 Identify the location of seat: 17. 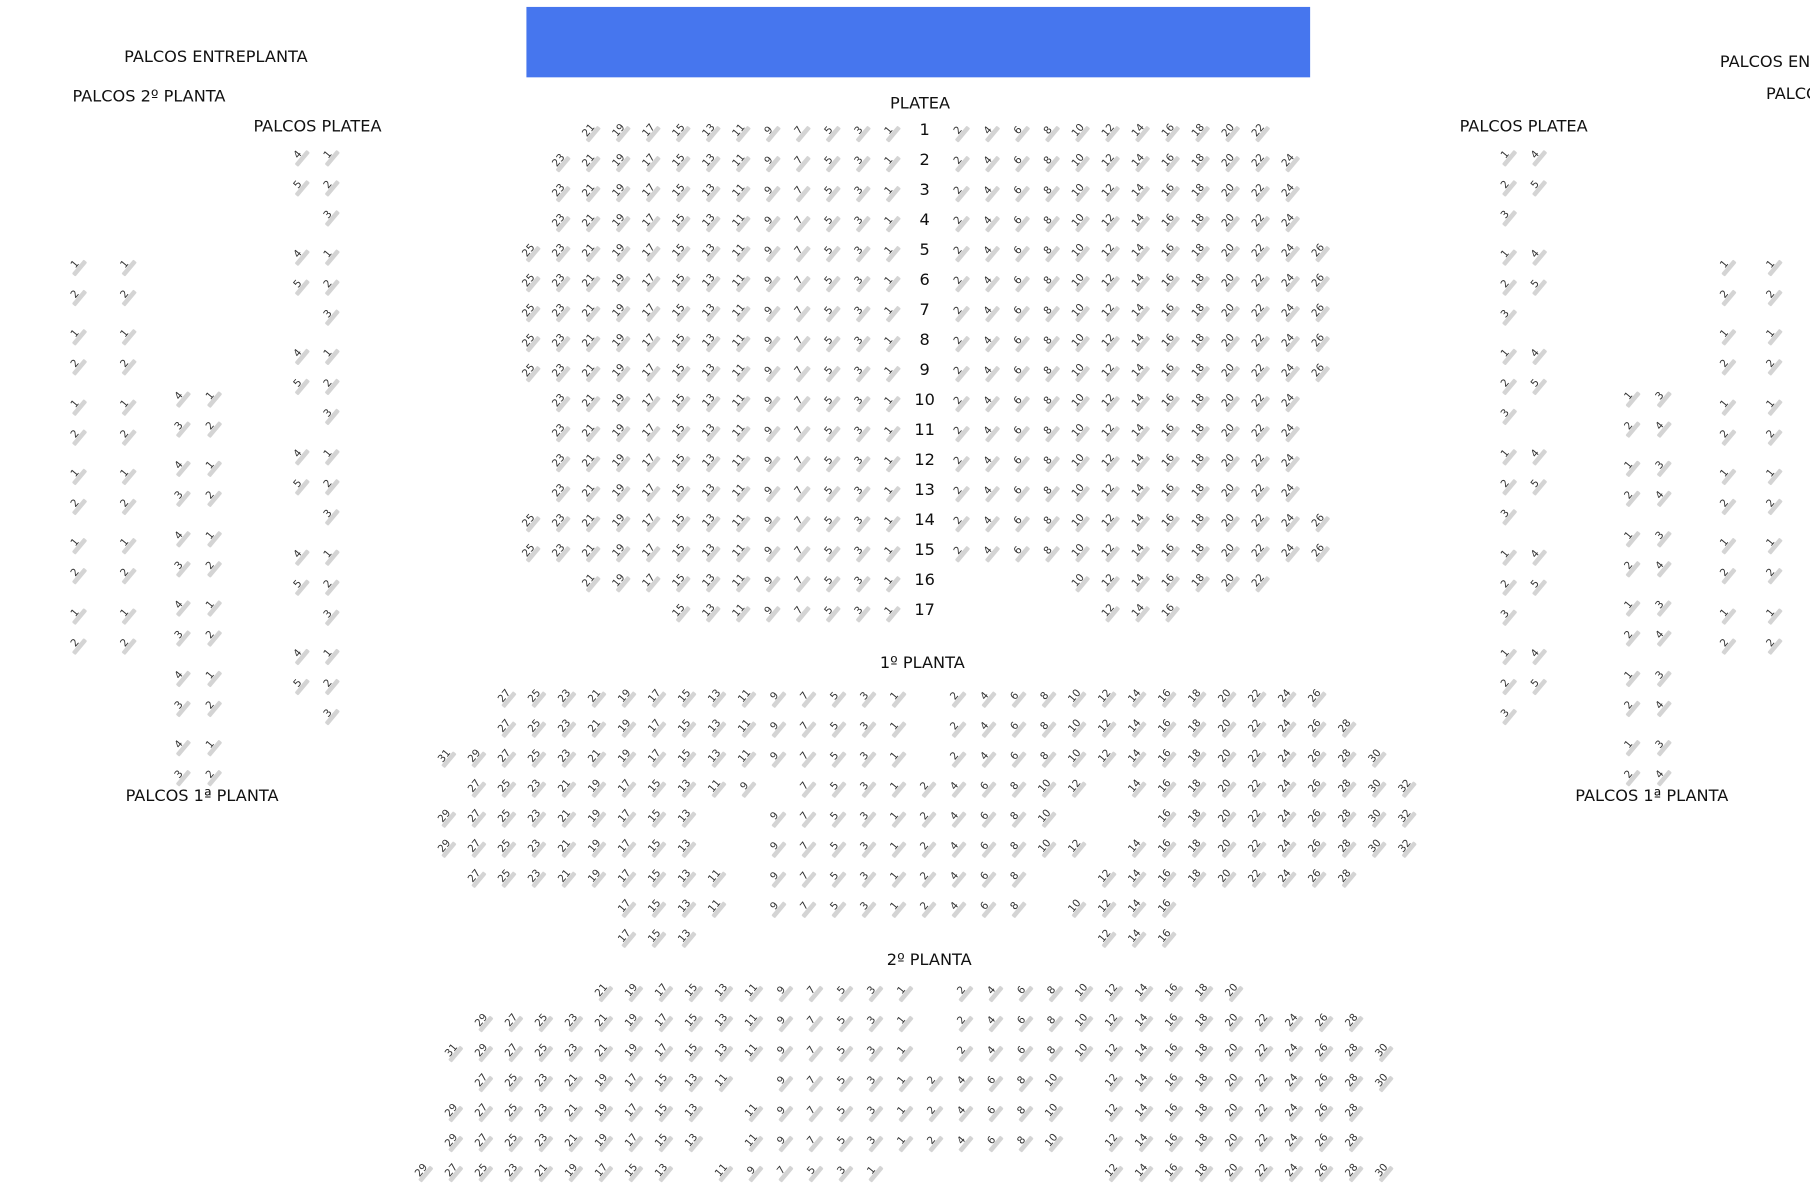
(663, 1052).